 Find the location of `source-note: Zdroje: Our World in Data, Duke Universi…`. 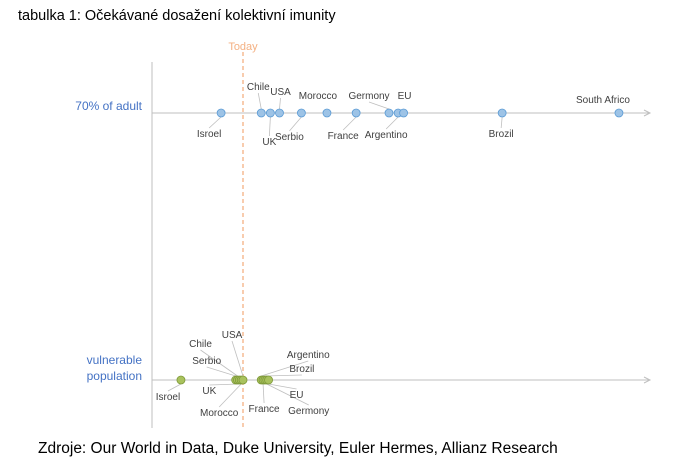

source-note: Zdroje: Our World in Data, Duke Universi… is located at coordinates (298, 448).